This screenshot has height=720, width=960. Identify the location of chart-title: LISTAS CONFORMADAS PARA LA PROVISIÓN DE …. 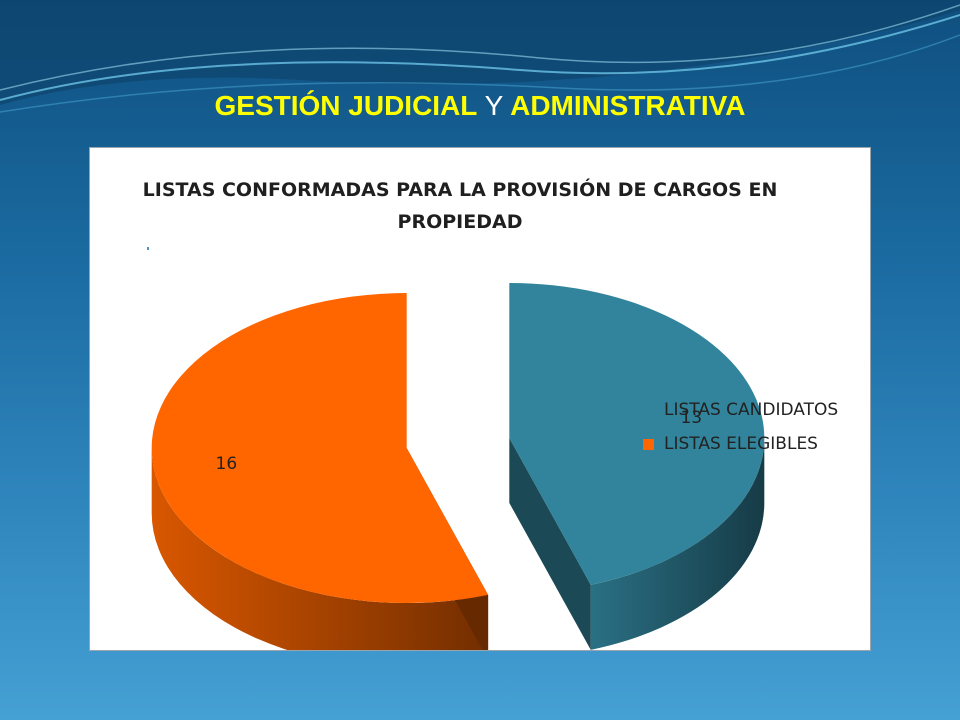
(460, 206).